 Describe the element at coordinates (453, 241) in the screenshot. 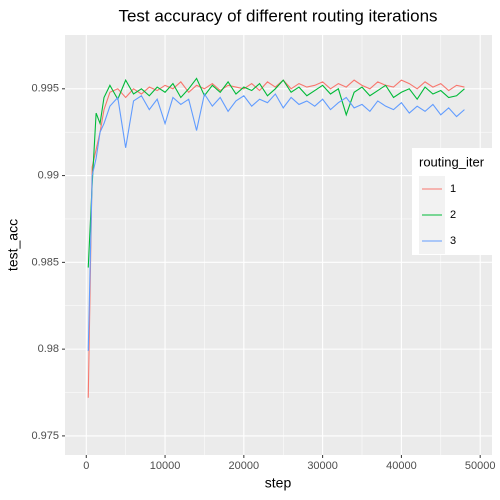

I see `legend-label: 3` at that location.